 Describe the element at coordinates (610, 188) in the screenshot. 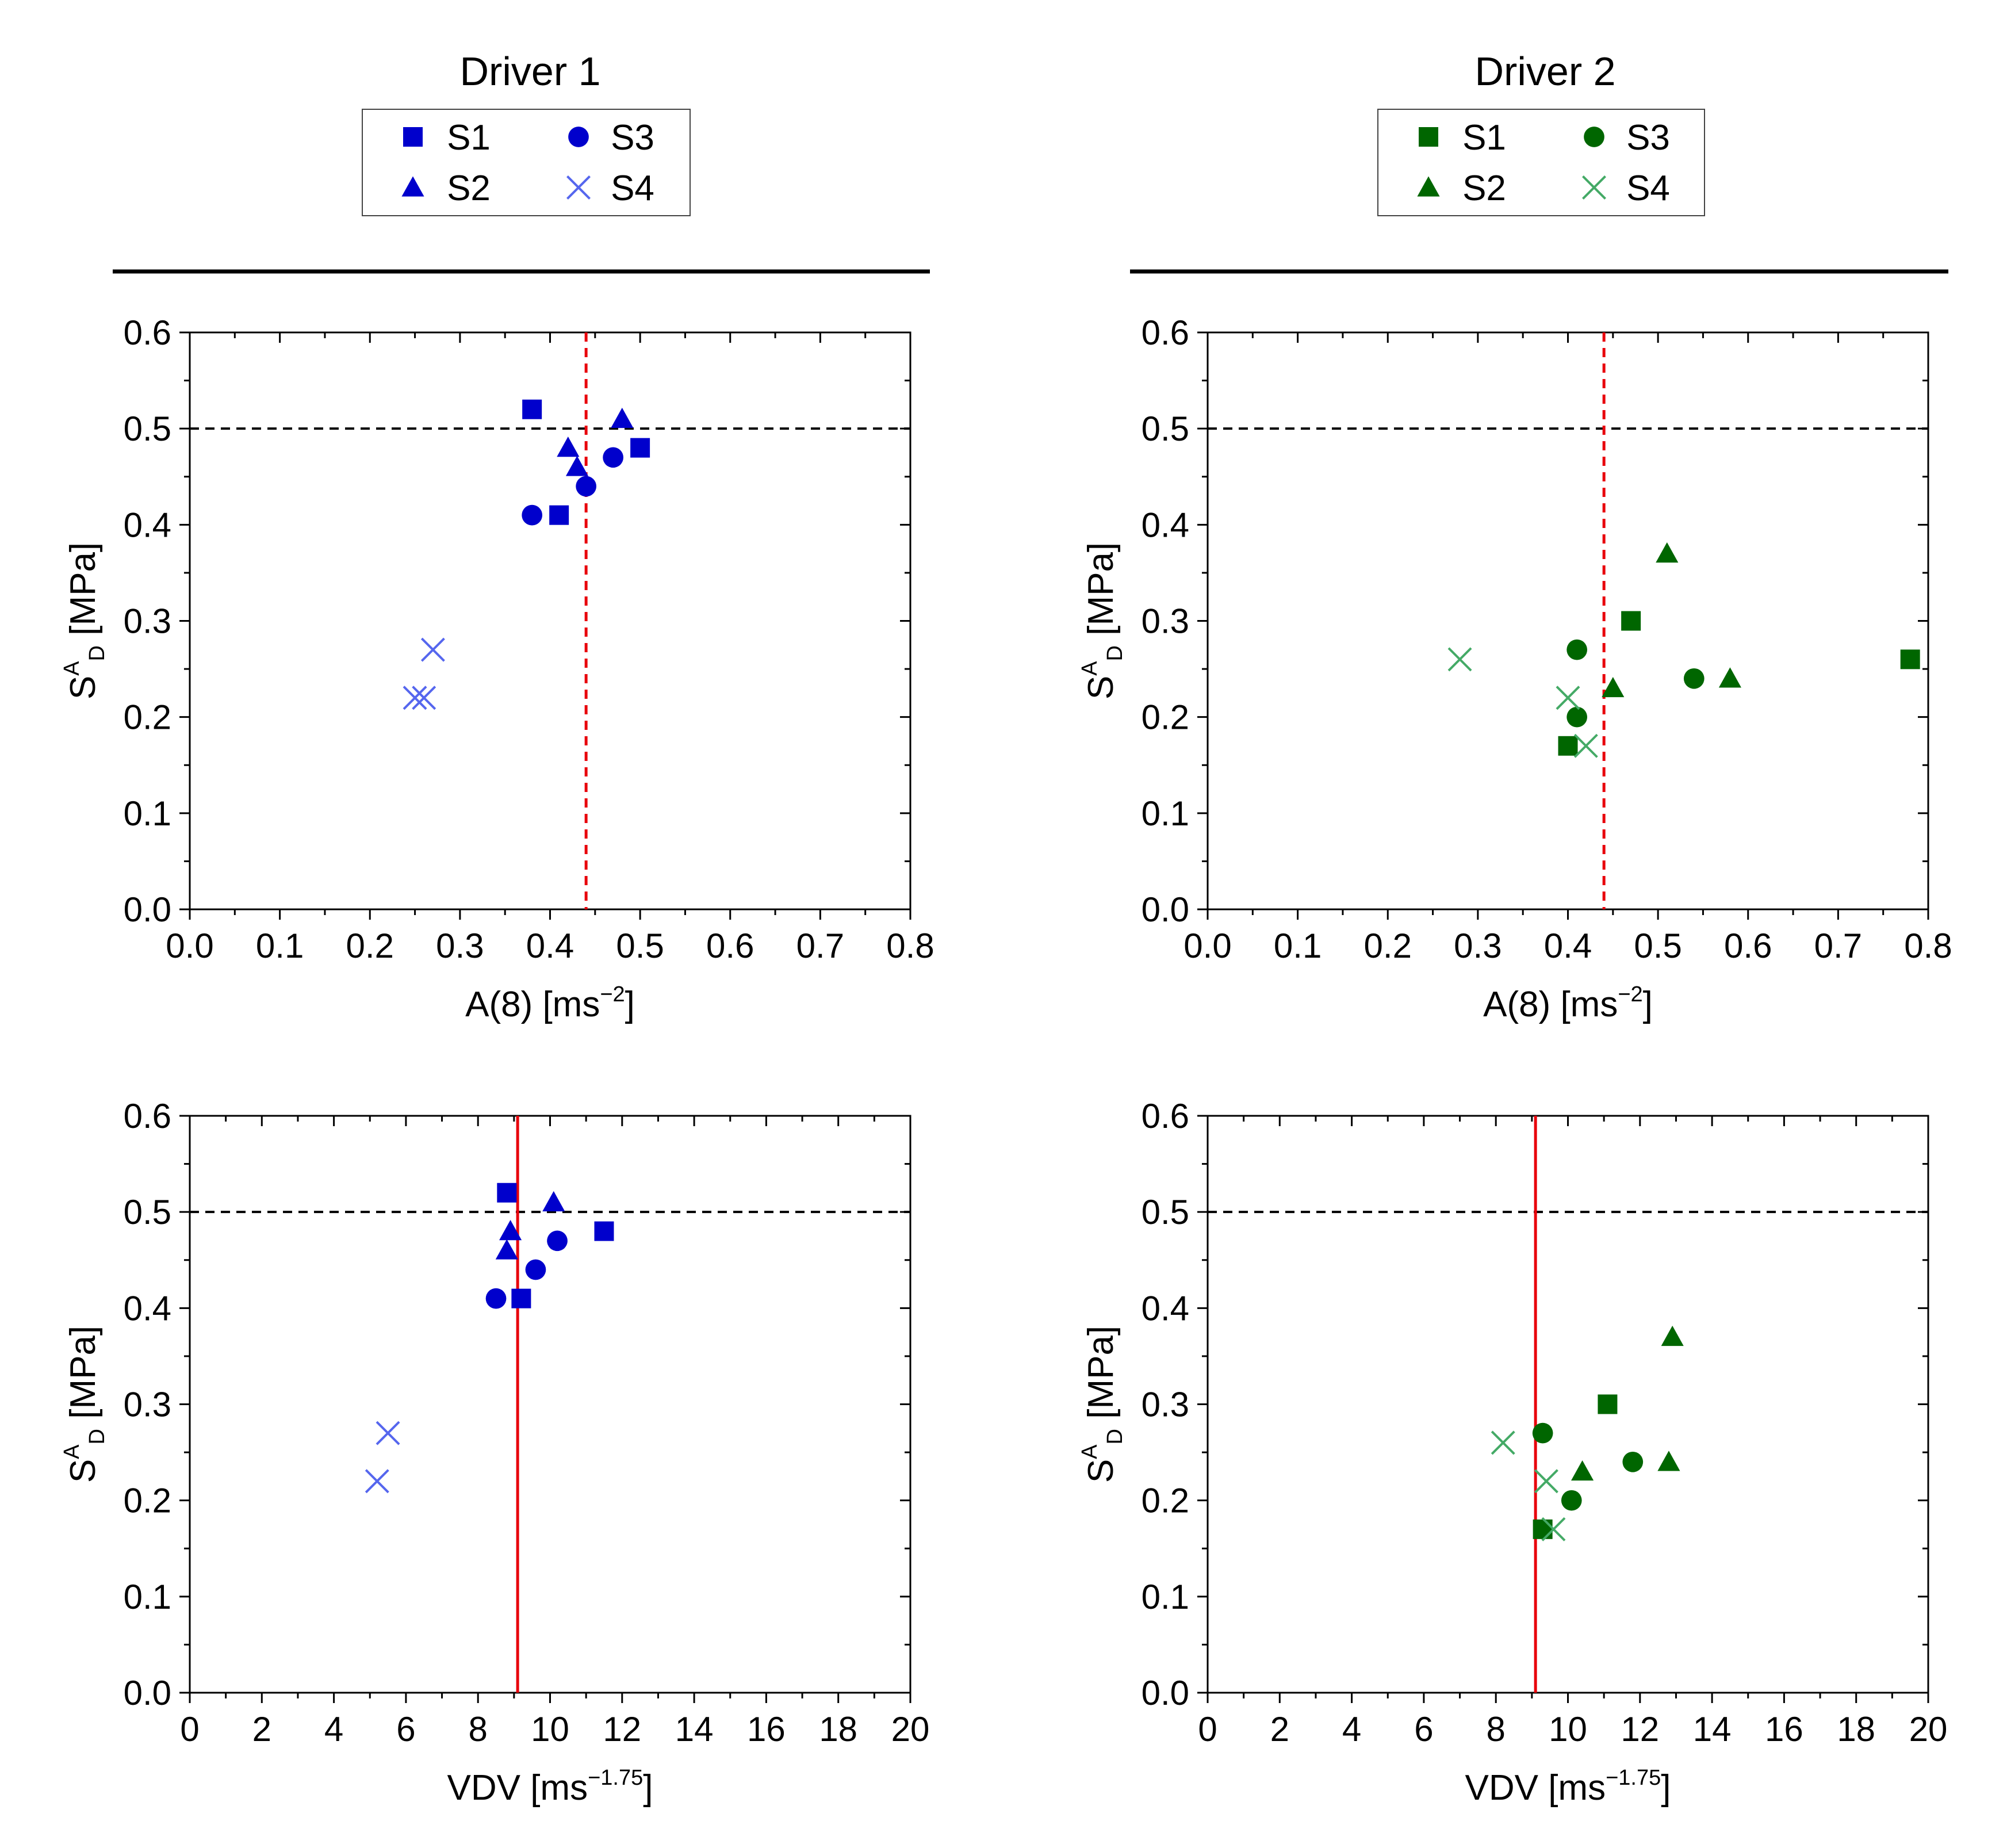

I see `legend-entry-s4: S4` at that location.